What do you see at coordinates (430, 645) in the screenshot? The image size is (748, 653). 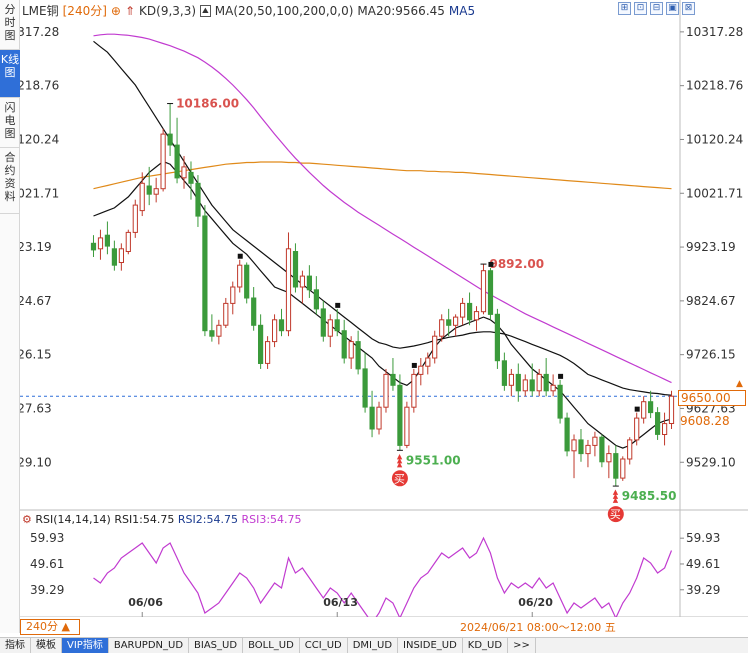 I see `tab-inside: INSIDE_UD` at bounding box center [430, 645].